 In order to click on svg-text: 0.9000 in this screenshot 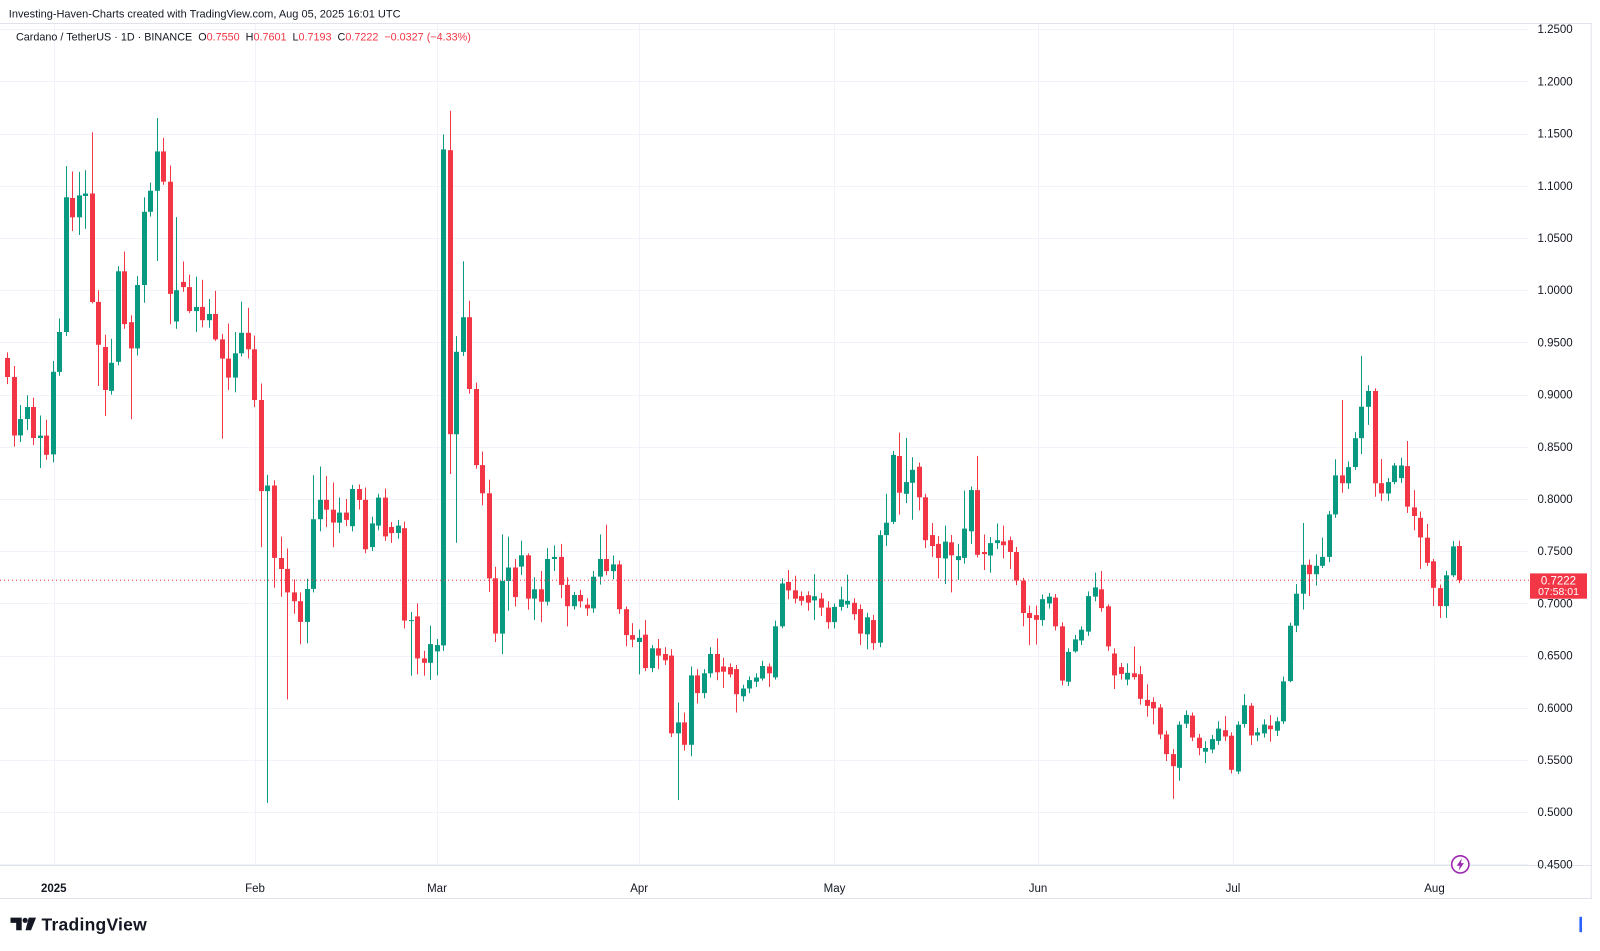, I will do `click(1555, 396)`.